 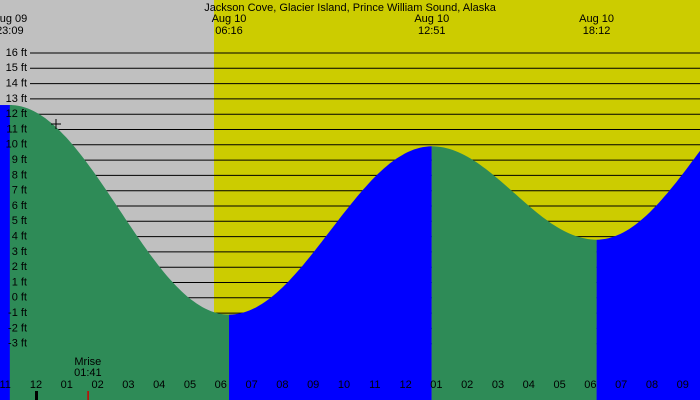 What do you see at coordinates (344, 385) in the screenshot?
I see `hour-label: 10` at bounding box center [344, 385].